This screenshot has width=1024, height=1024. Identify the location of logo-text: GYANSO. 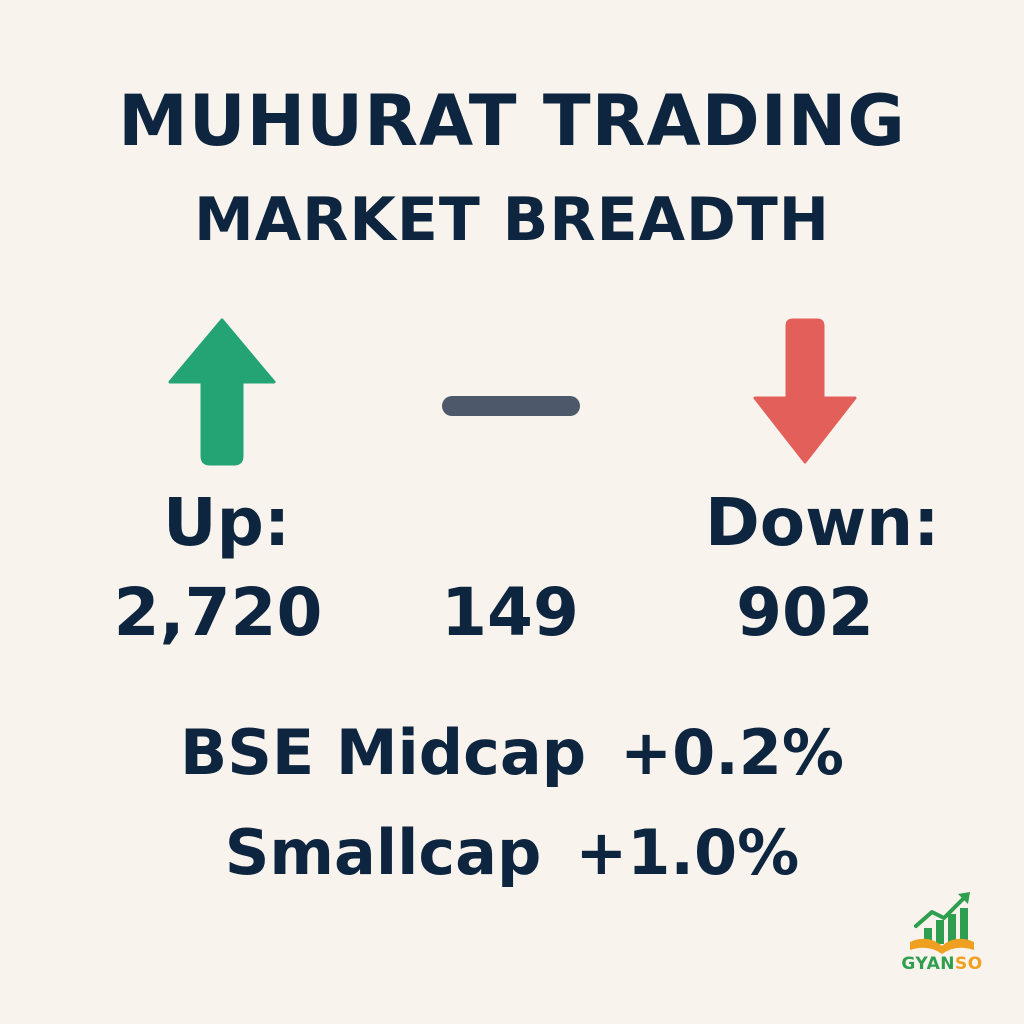
(942, 964).